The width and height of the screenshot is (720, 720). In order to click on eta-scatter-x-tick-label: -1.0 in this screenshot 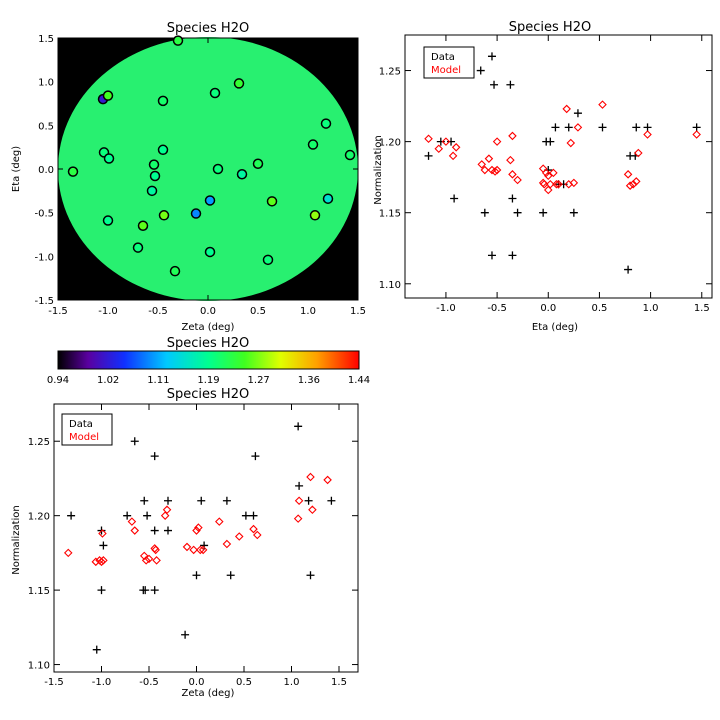, I will do `click(446, 308)`.